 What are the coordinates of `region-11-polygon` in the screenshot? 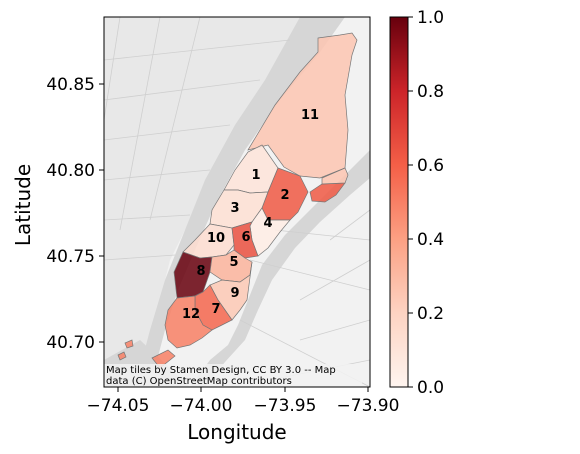 It's located at (302, 105).